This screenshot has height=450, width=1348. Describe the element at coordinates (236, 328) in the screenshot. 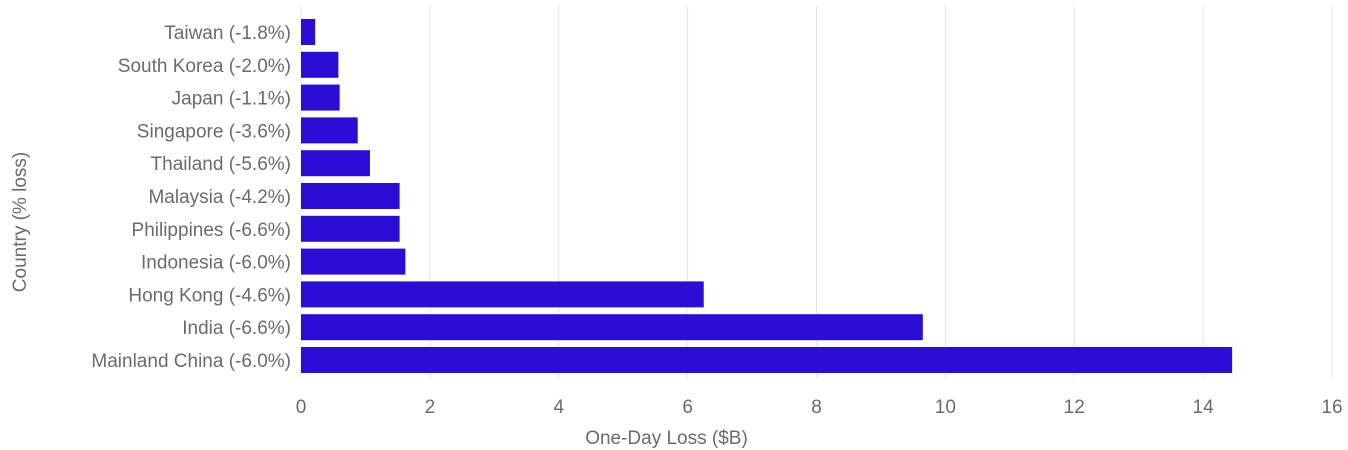

I see `category-label: India (-6.6%)` at that location.